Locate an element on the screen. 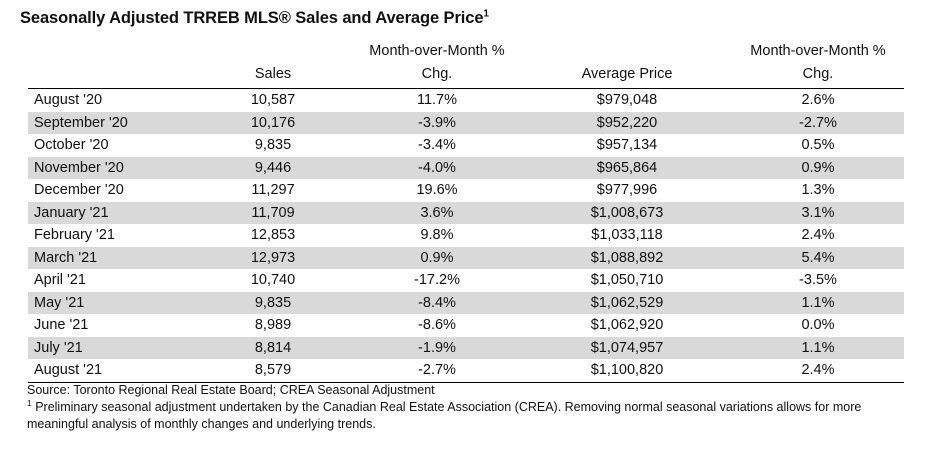 This screenshot has width=939, height=454. header-sales-chg-line2: Chg. is located at coordinates (437, 74).